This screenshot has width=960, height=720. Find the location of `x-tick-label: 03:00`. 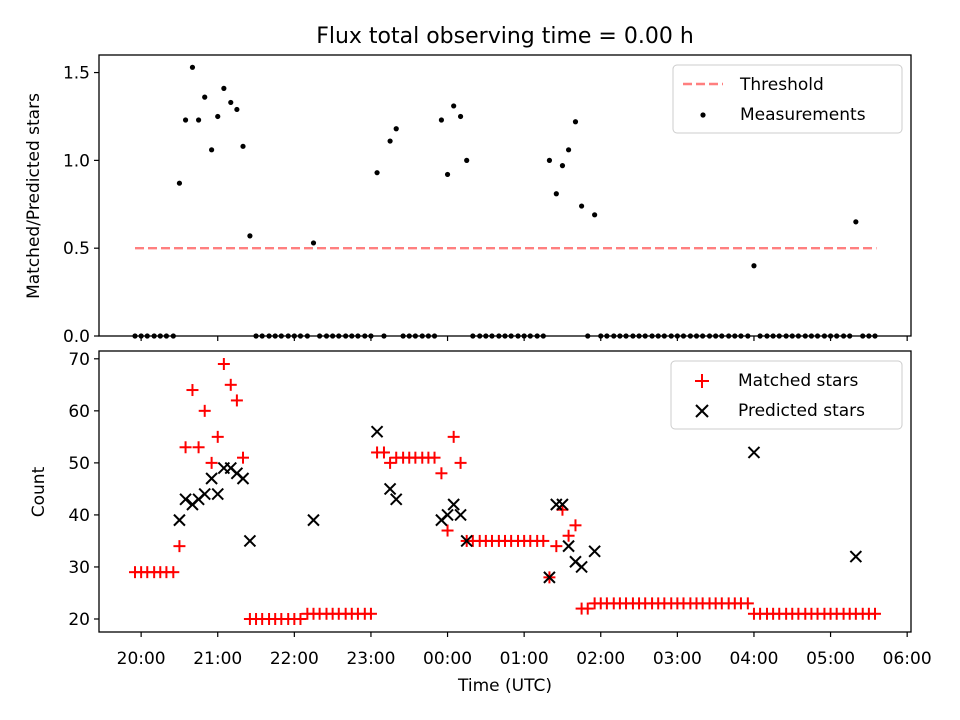

x-tick-label: 03:00 is located at coordinates (677, 659).